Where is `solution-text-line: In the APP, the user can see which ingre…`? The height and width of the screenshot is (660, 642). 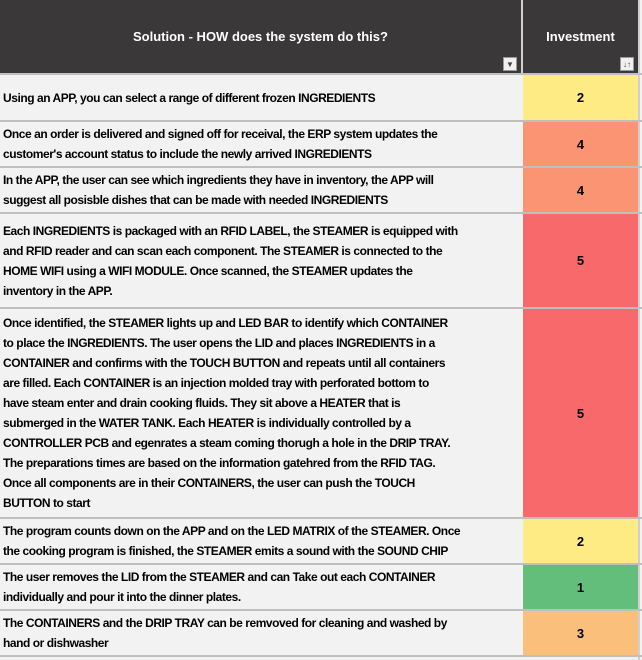 solution-text-line: In the APP, the user can see which ingre… is located at coordinates (218, 180).